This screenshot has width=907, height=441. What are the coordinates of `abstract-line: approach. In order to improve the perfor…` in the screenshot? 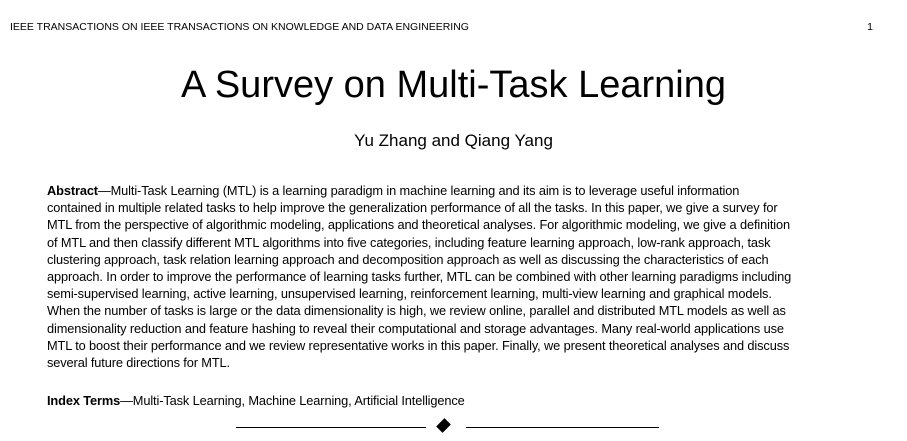 It's located at (419, 277).